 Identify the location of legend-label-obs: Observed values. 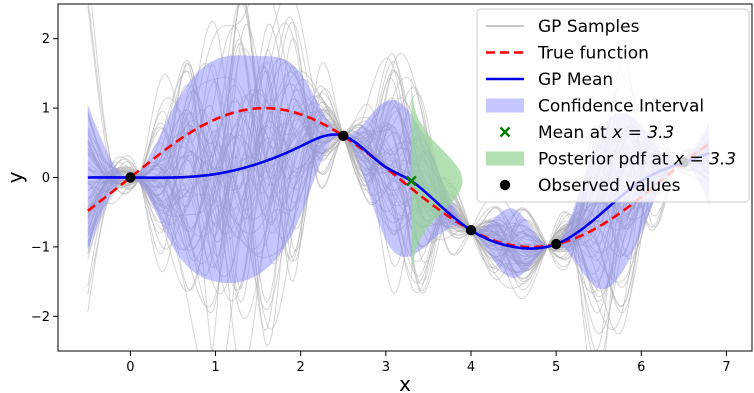
(609, 186).